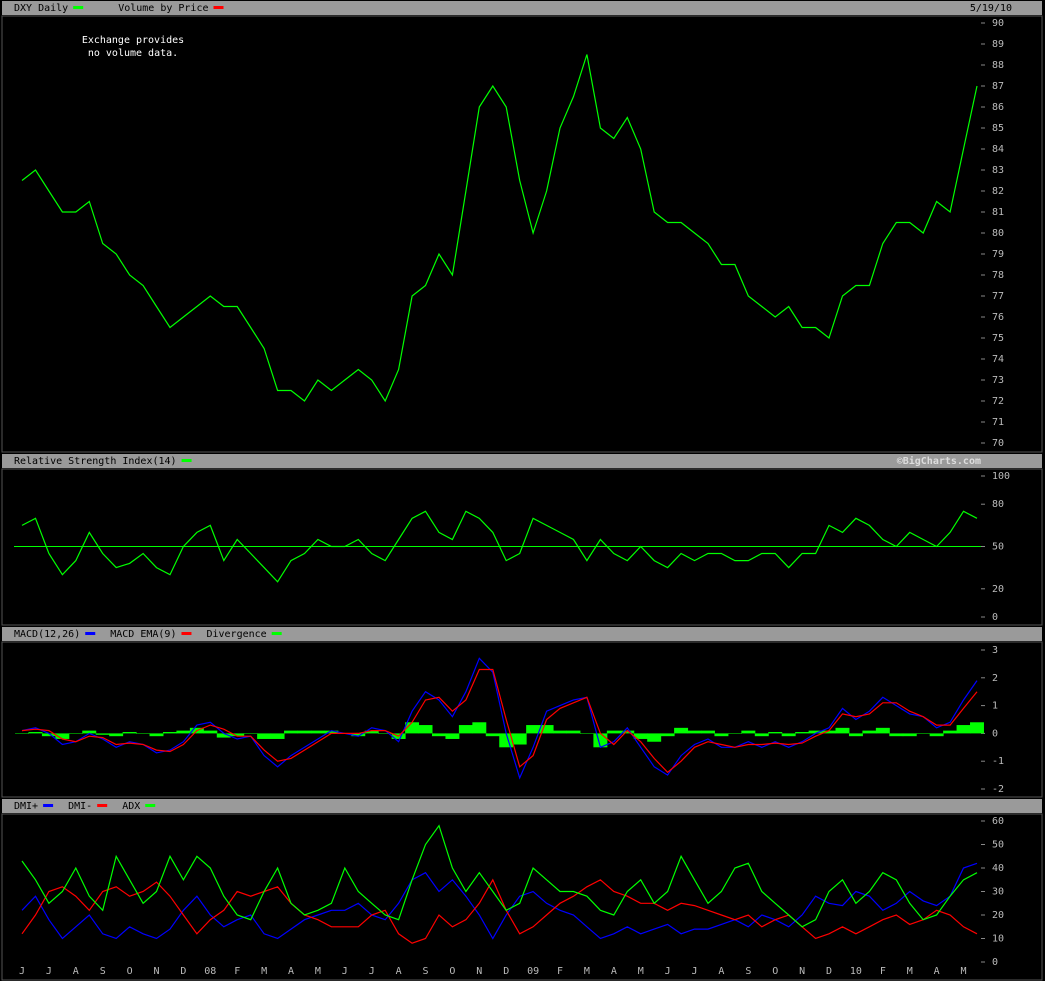 This screenshot has height=981, width=1045. What do you see at coordinates (998, 233) in the screenshot?
I see `y-tick-label: 80` at bounding box center [998, 233].